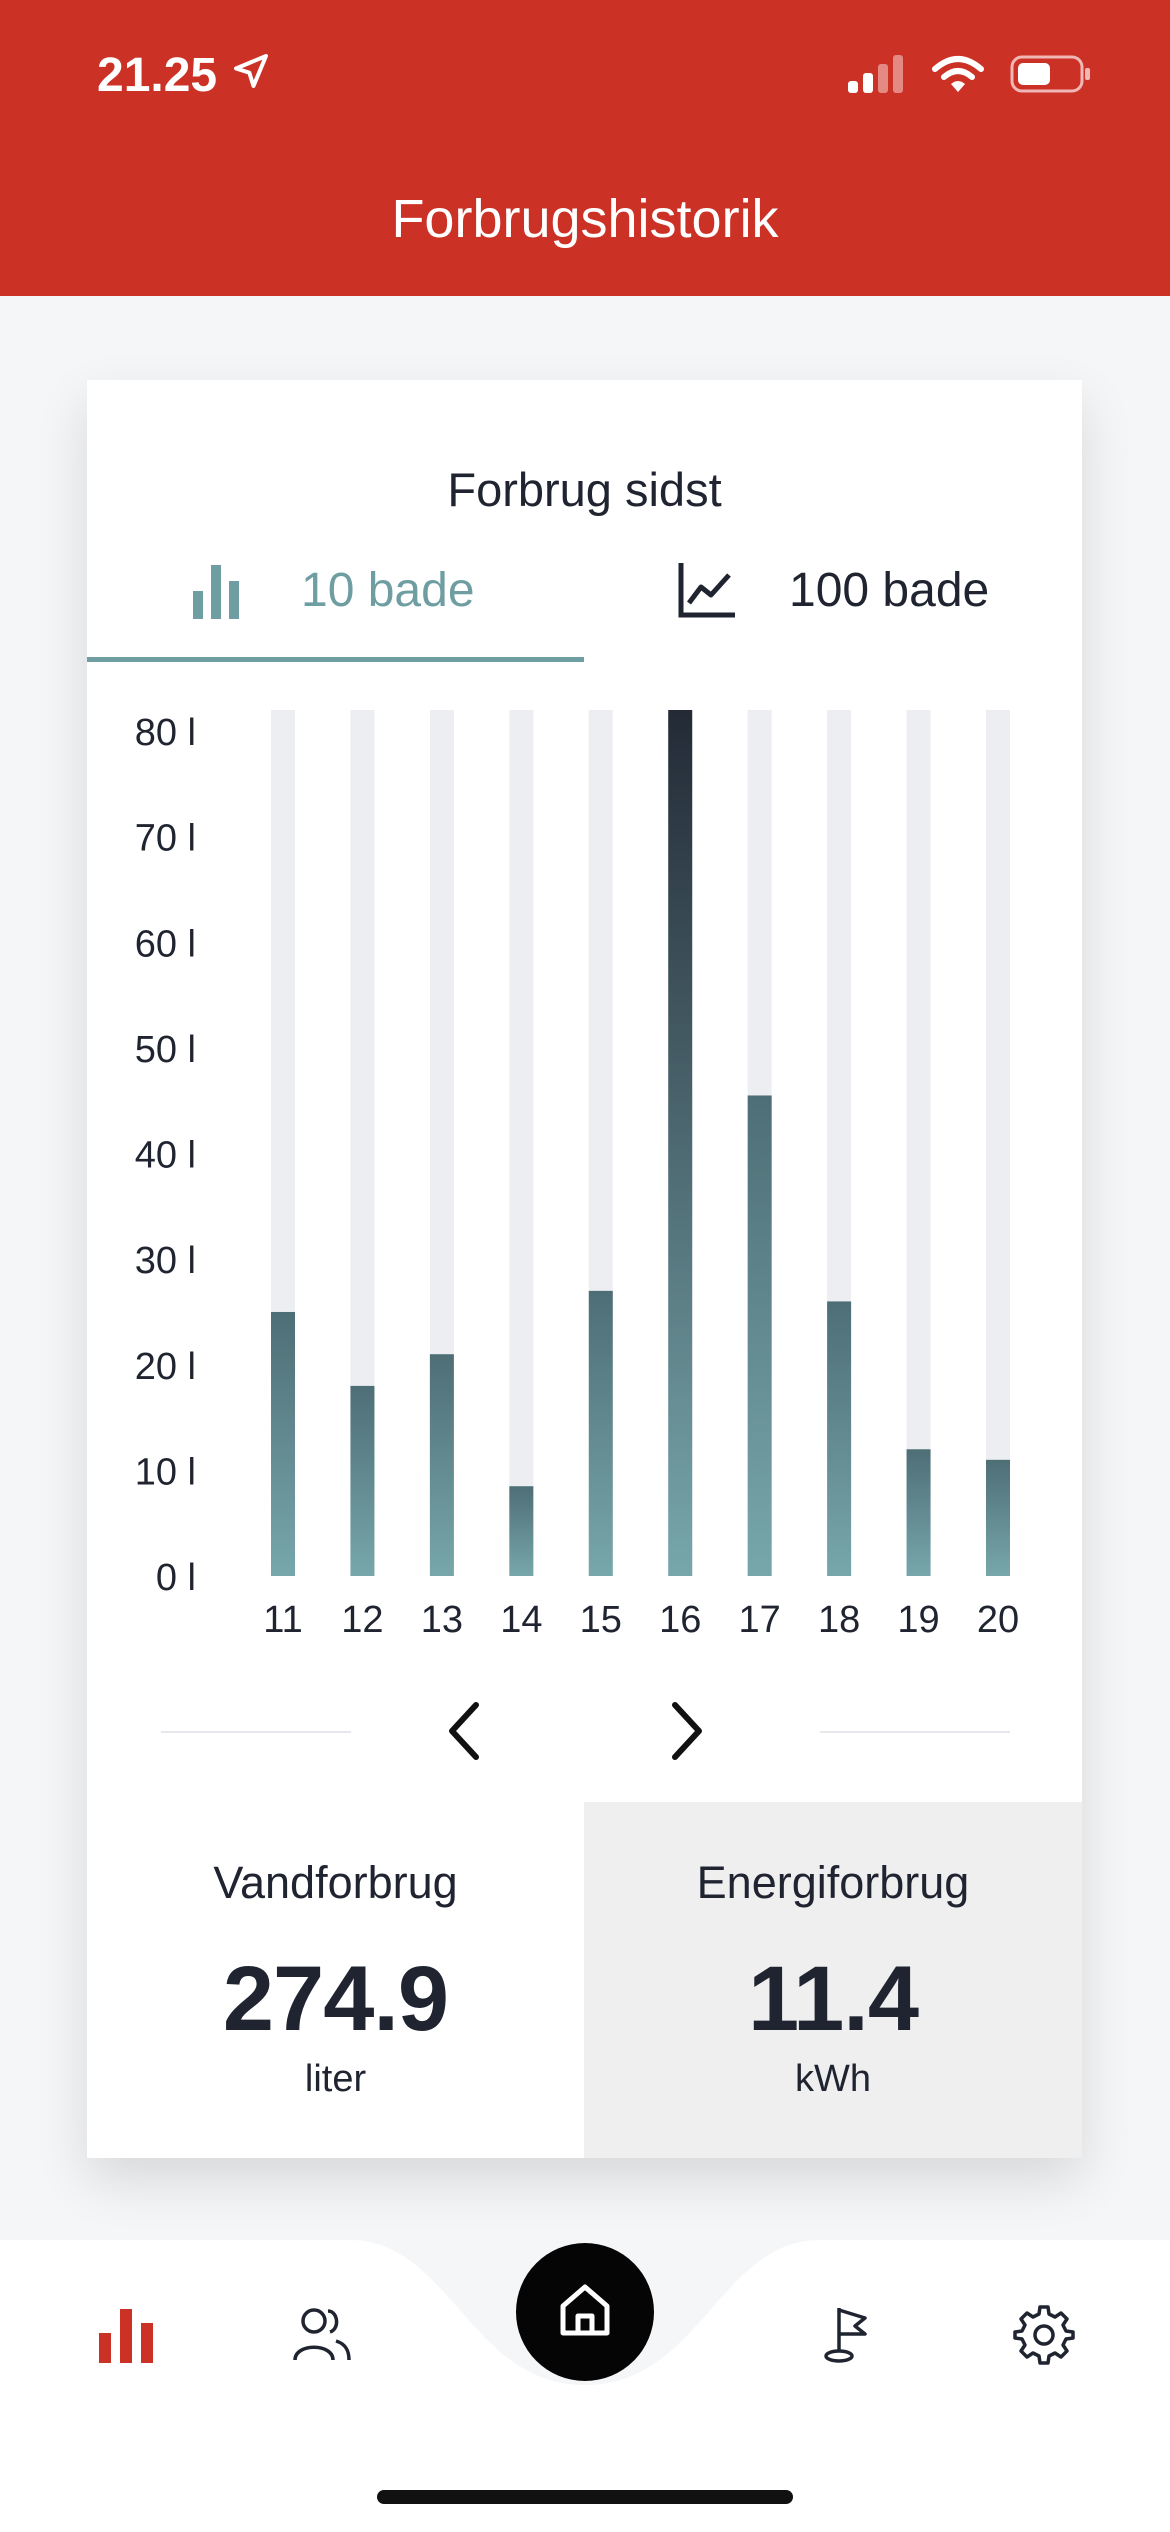 This screenshot has width=1170, height=2532. What do you see at coordinates (521, 1620) in the screenshot?
I see `x-tick-label: 14` at bounding box center [521, 1620].